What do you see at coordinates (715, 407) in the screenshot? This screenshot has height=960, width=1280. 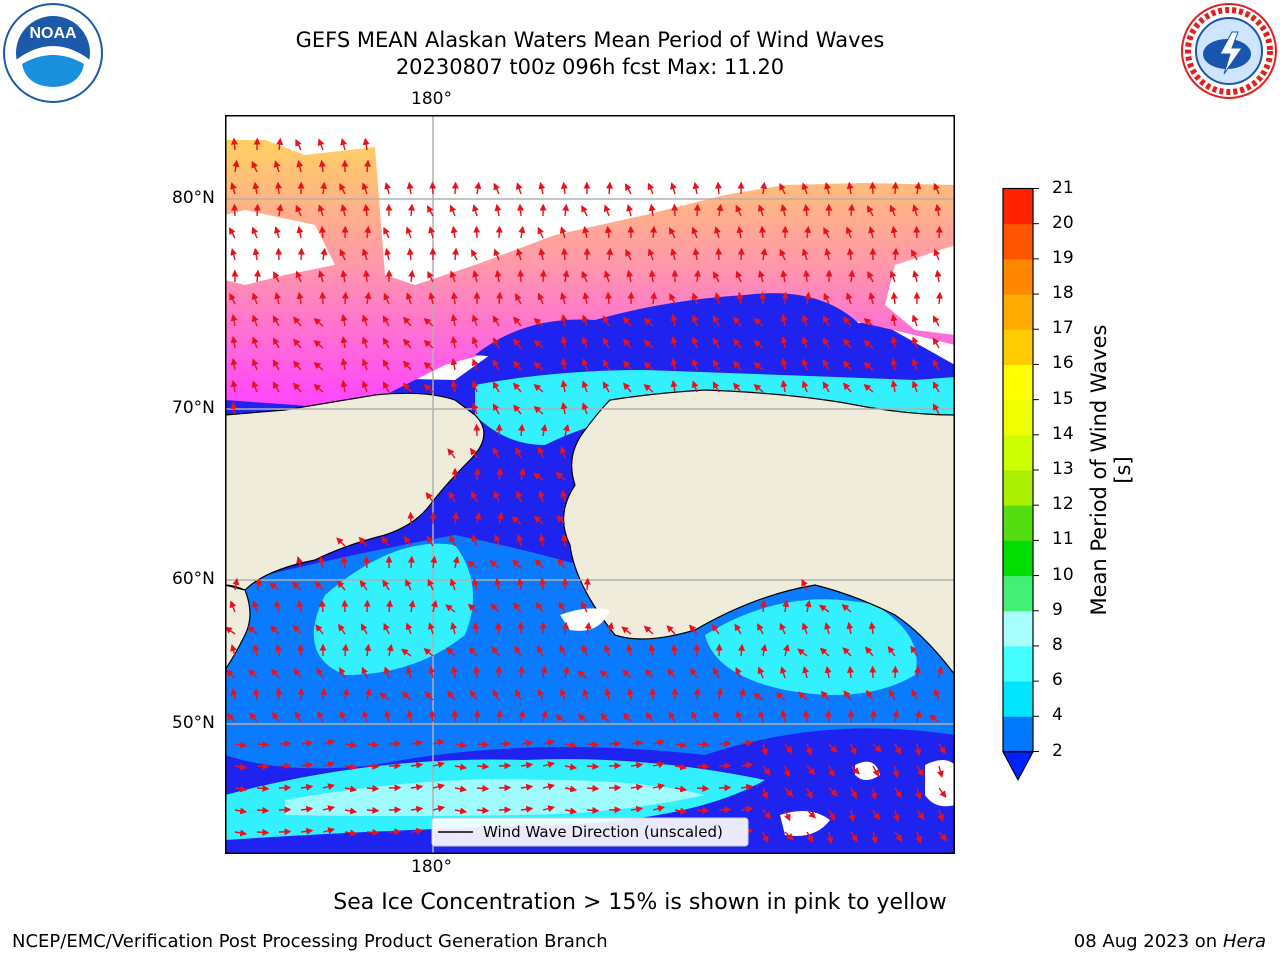 I see `ocean-period-arctic-shelf` at bounding box center [715, 407].